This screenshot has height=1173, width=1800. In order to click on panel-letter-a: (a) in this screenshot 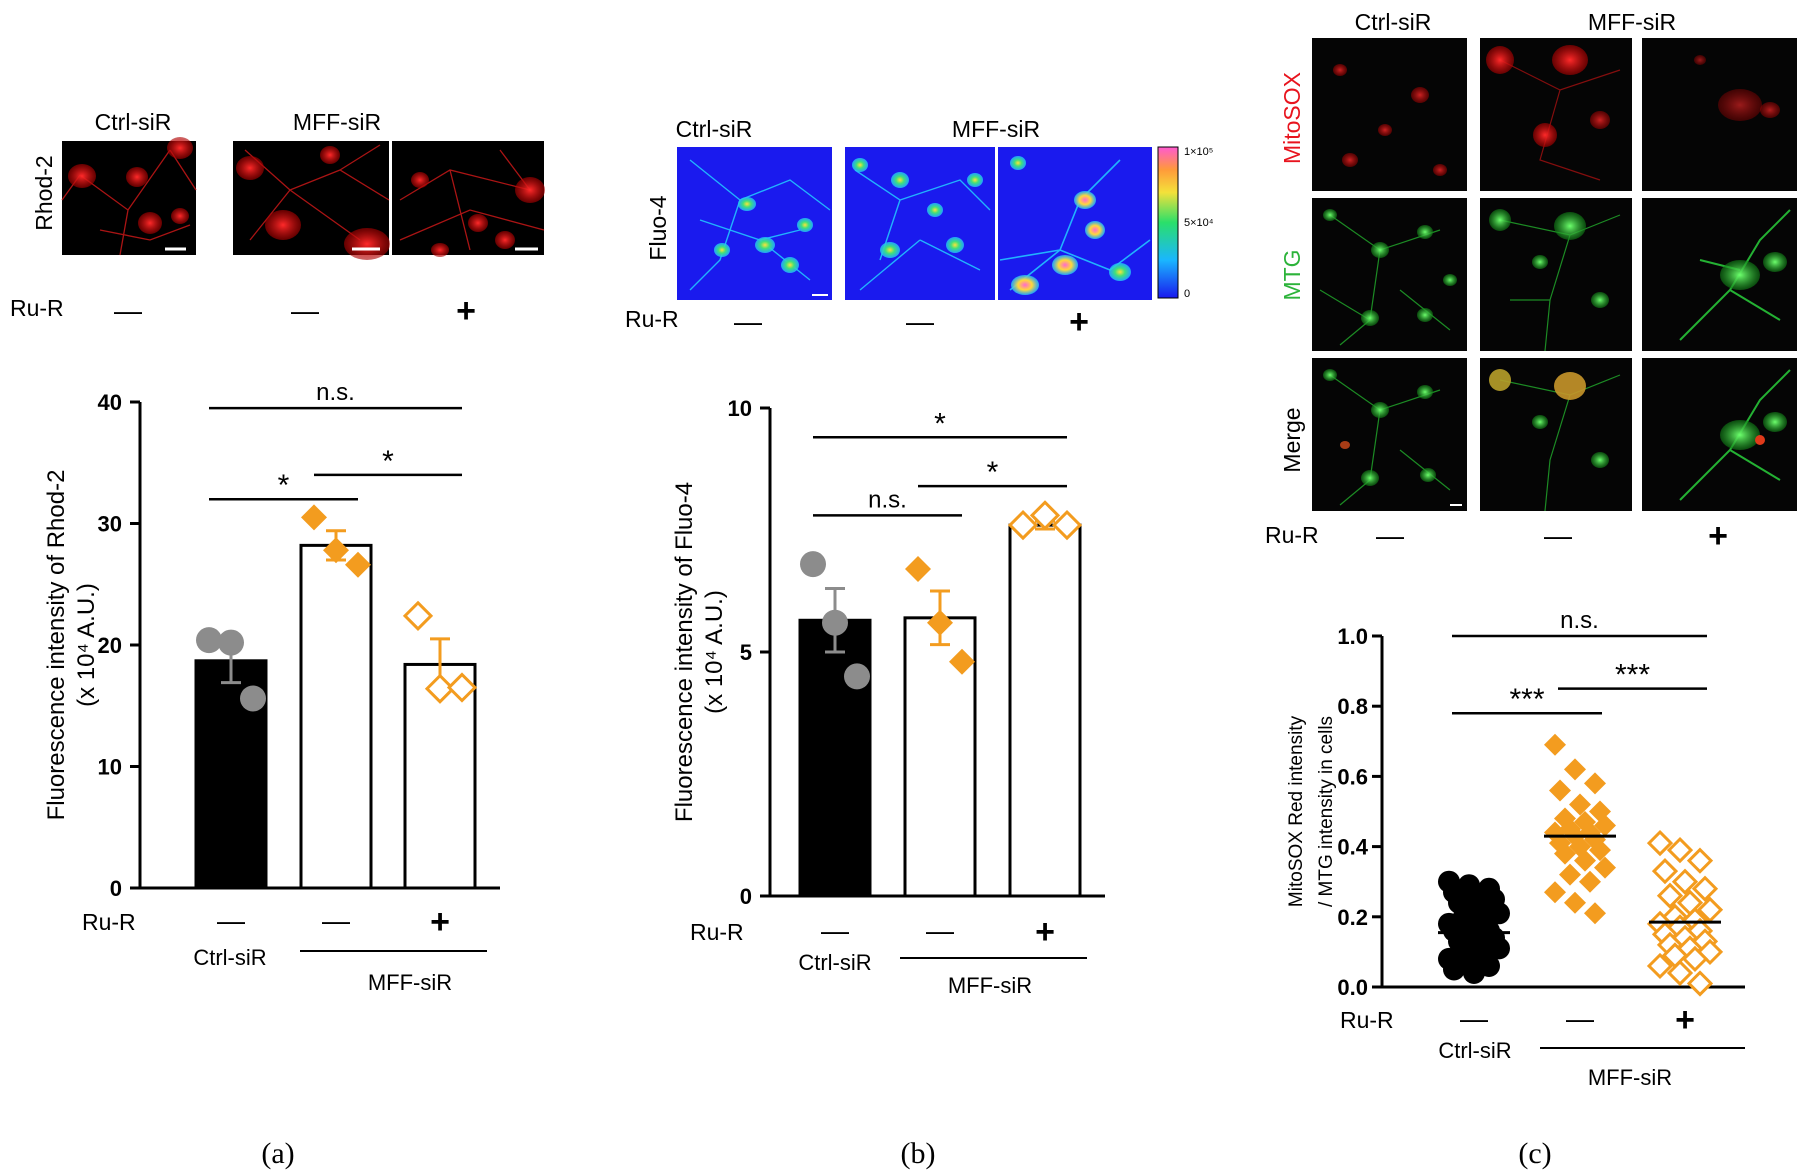, I will do `click(277, 1153)`.